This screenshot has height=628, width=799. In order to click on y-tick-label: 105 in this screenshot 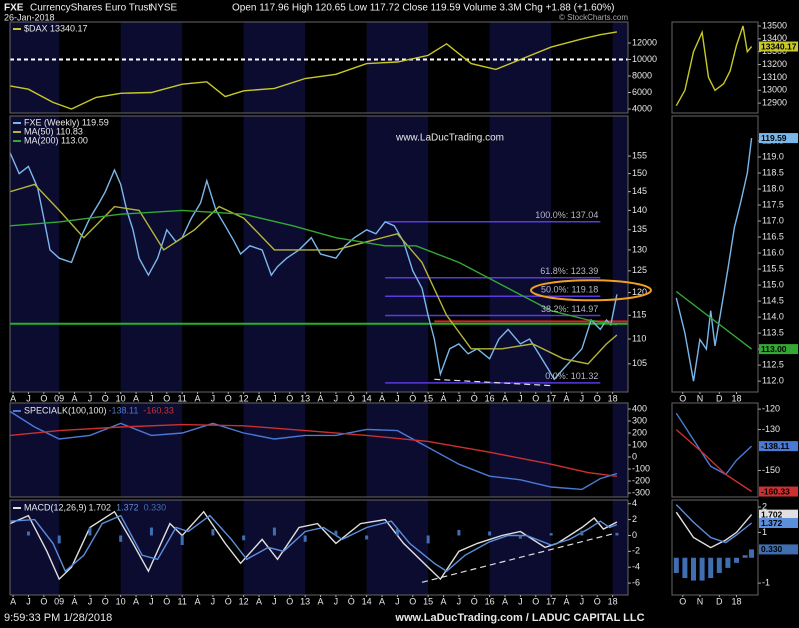, I will do `click(639, 363)`.